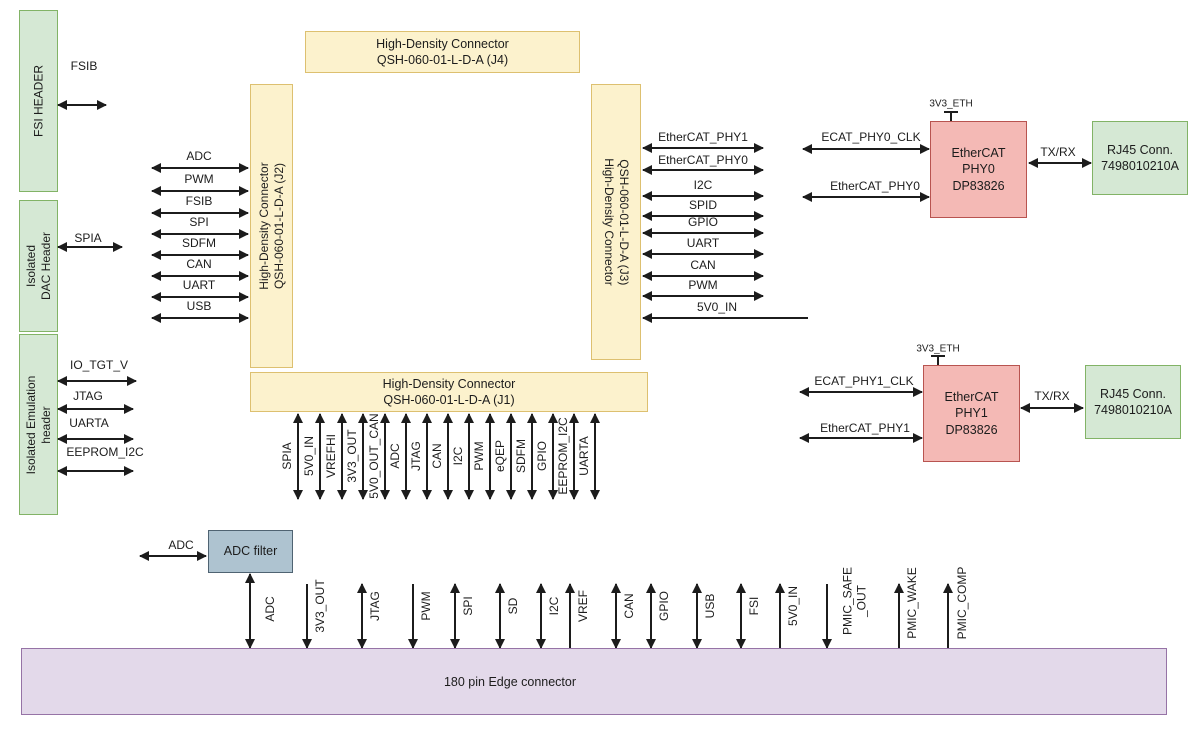 The image size is (1200, 734). I want to click on j1-arrow-5v0-out-can, so click(385, 456).